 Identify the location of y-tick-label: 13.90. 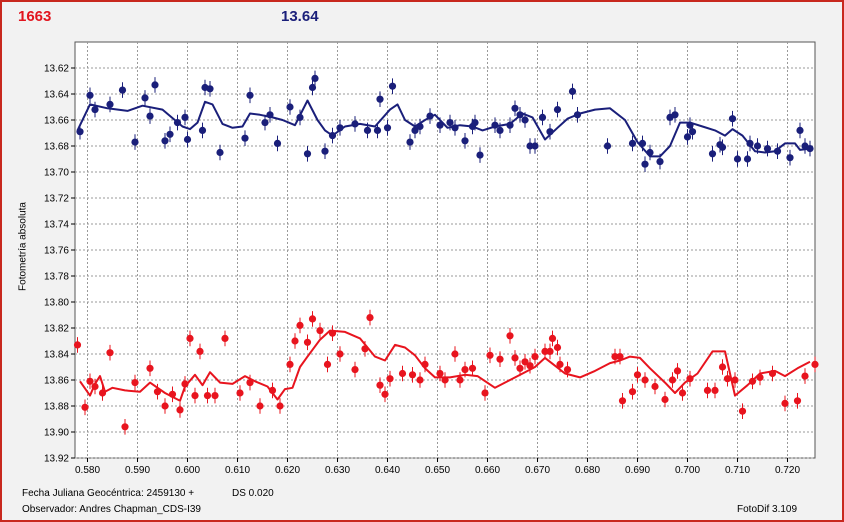
(56, 433).